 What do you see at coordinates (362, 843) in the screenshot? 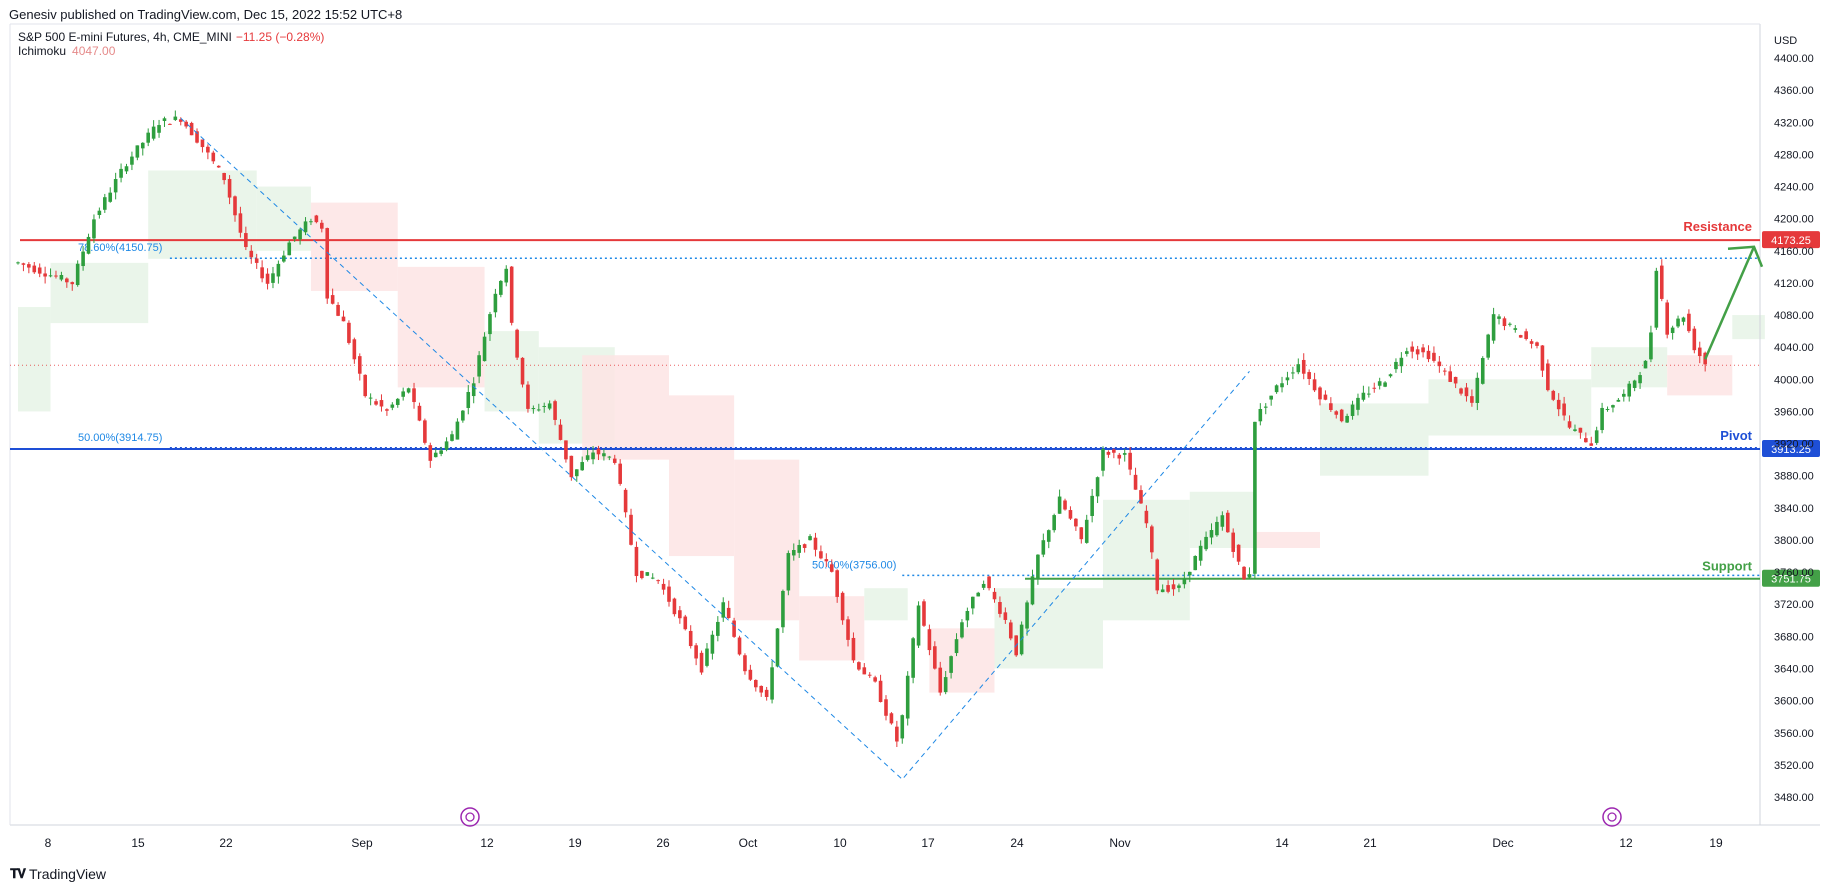
I see `time-tick-label: Sep` at bounding box center [362, 843].